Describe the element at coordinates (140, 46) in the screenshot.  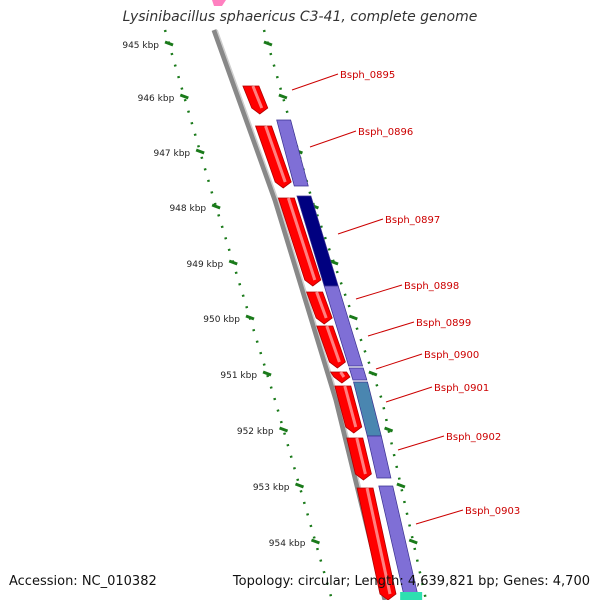
I see `tick-label: 945 kbp` at that location.